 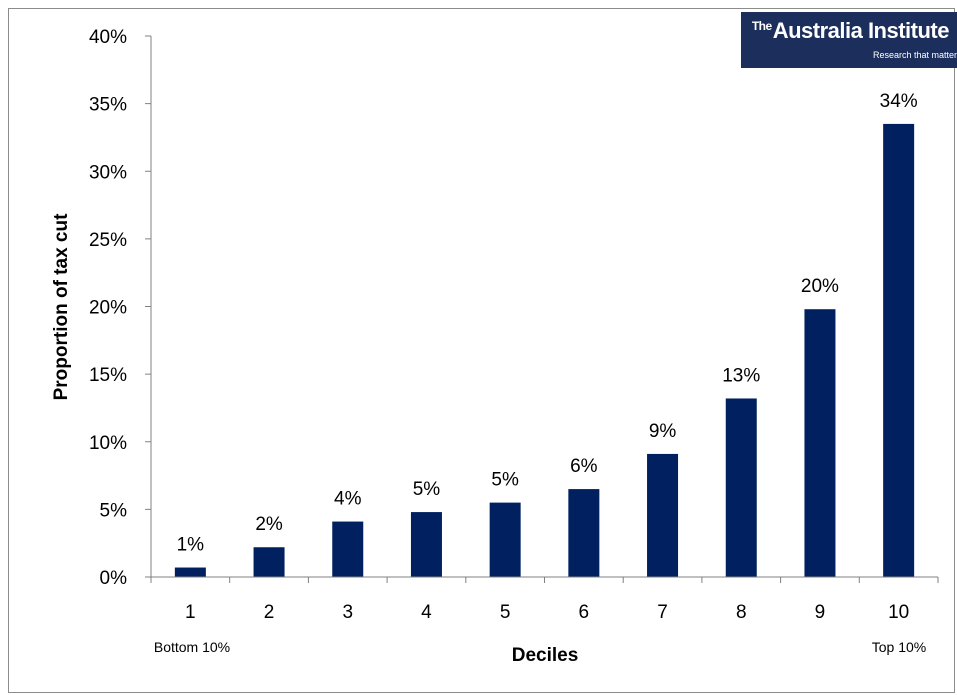 What do you see at coordinates (820, 612) in the screenshot?
I see `x-tick-label: 9` at bounding box center [820, 612].